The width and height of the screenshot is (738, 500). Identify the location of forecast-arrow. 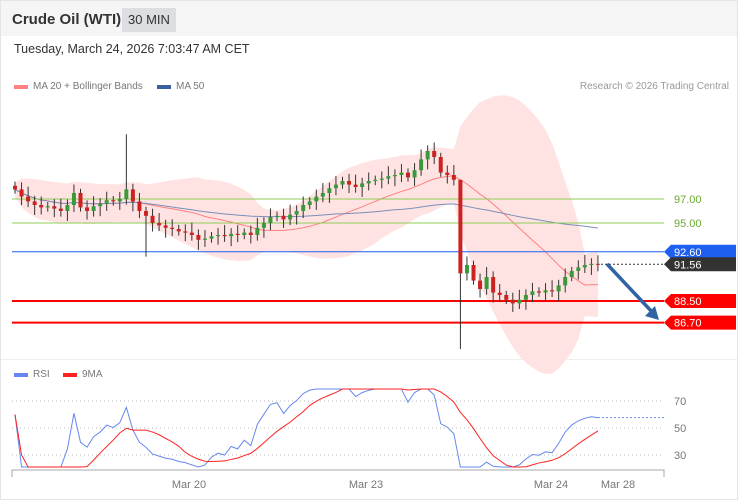
(630, 288).